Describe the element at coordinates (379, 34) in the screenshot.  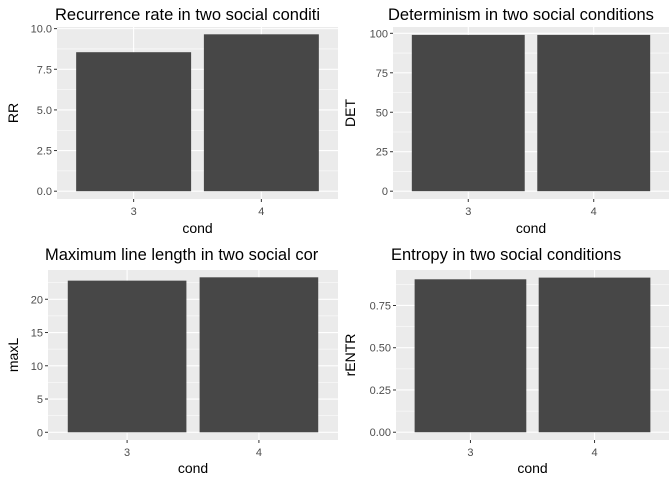
I see `y-tick-label: 100` at that location.